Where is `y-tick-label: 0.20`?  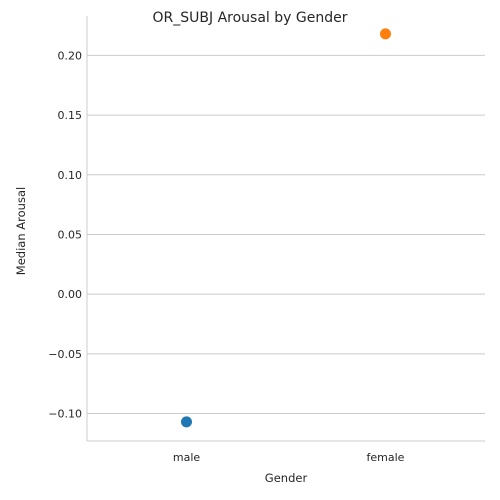 y-tick-label: 0.20 is located at coordinates (70, 55).